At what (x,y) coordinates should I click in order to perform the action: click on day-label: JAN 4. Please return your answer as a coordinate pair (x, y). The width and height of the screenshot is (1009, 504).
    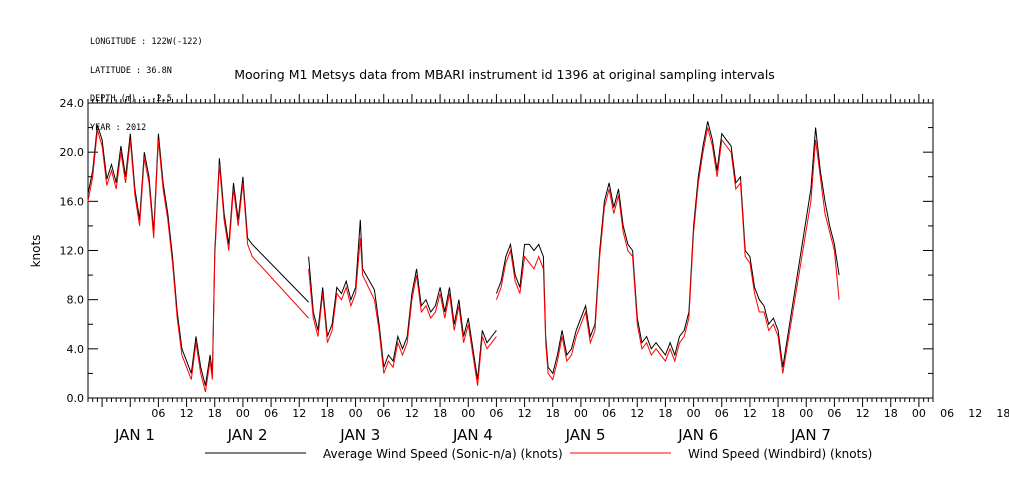
    Looking at the image, I should click on (472, 435).